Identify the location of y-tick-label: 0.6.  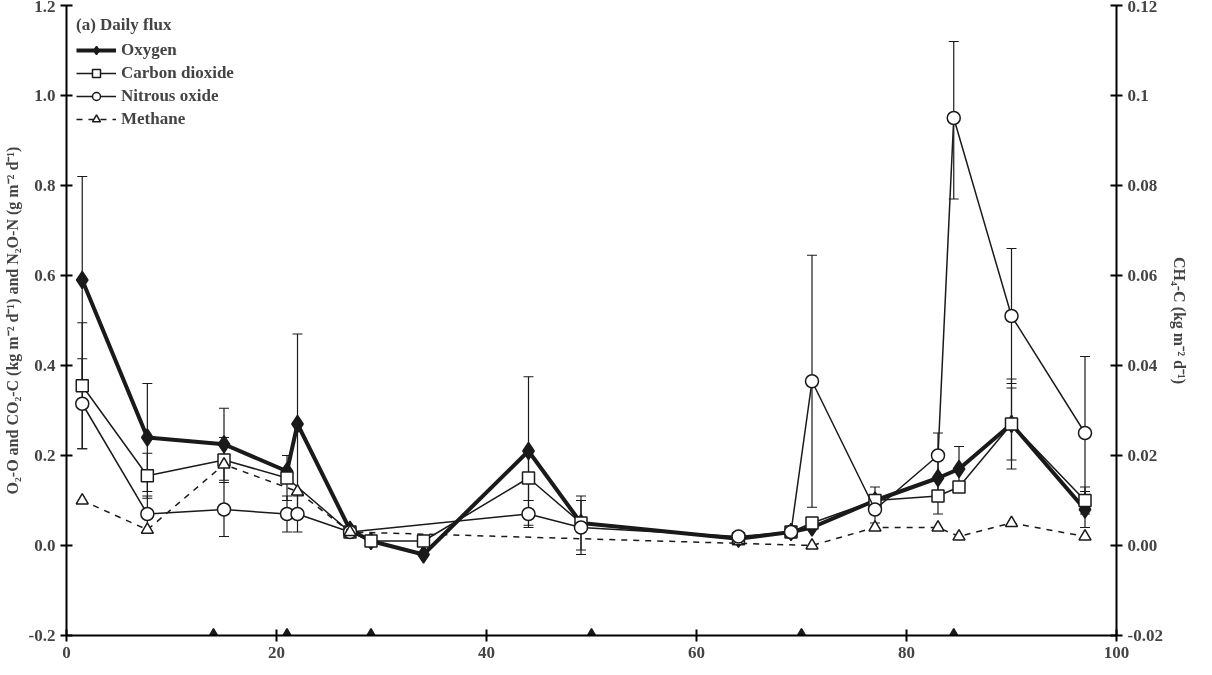
(45, 275).